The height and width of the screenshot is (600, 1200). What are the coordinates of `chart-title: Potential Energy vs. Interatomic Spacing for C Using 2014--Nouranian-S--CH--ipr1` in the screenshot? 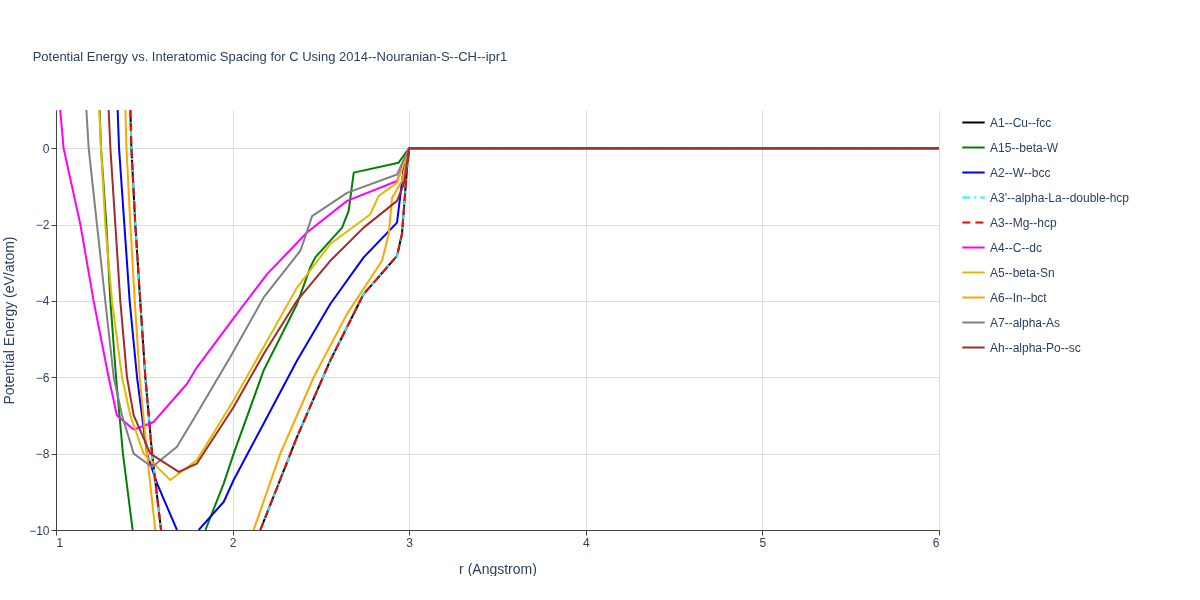 It's located at (270, 56).